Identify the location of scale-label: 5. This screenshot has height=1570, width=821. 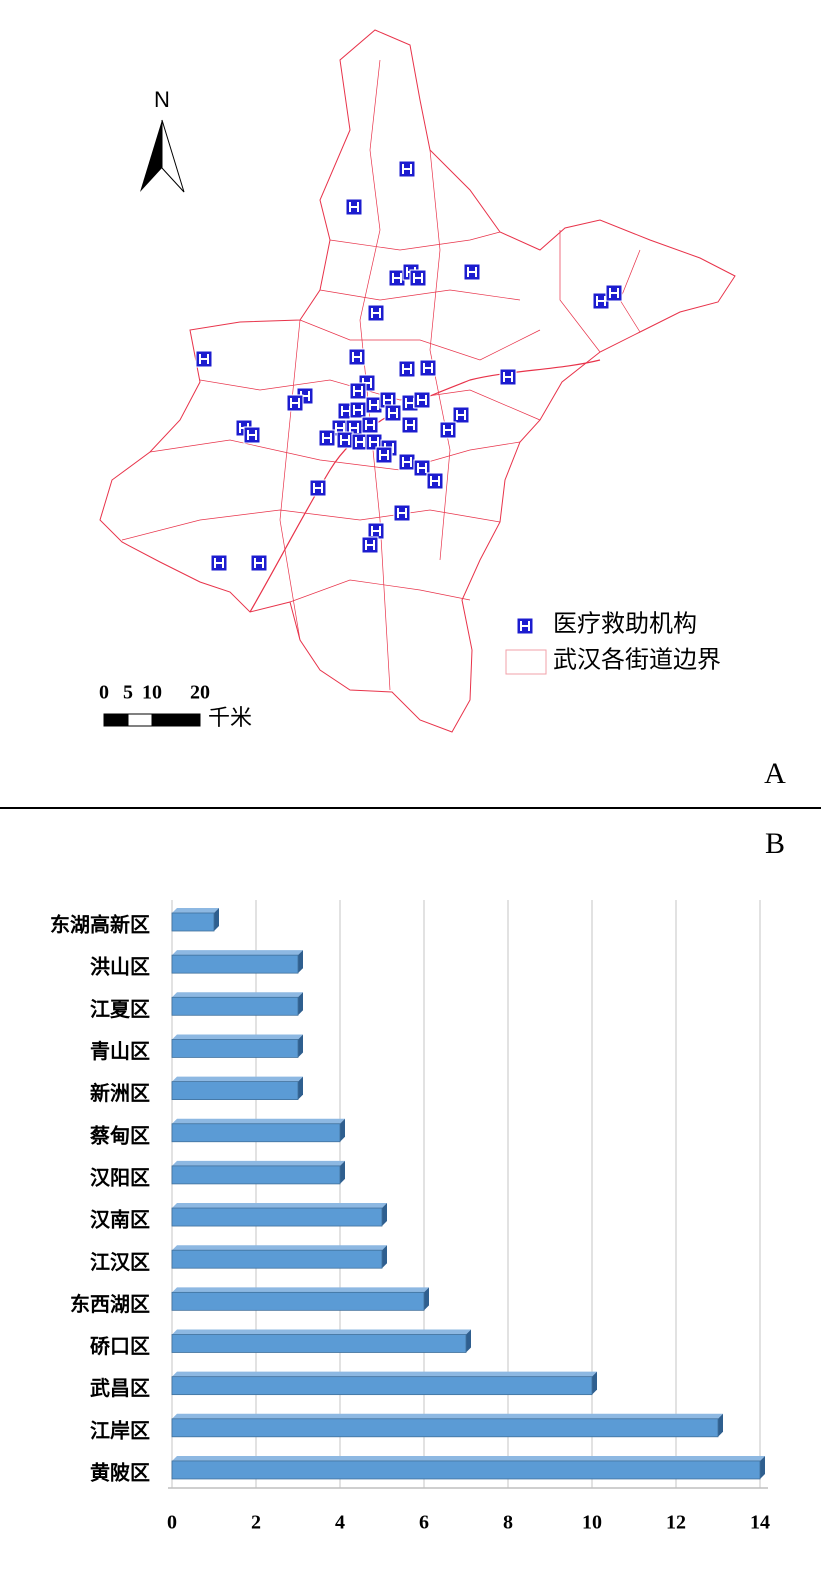
(128, 693).